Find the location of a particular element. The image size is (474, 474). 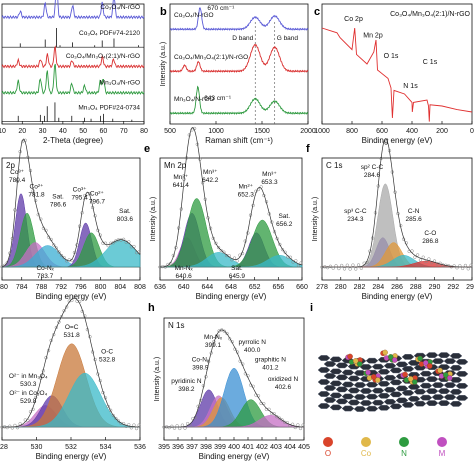

x-tick-label-h: 399 is located at coordinates (220, 447).